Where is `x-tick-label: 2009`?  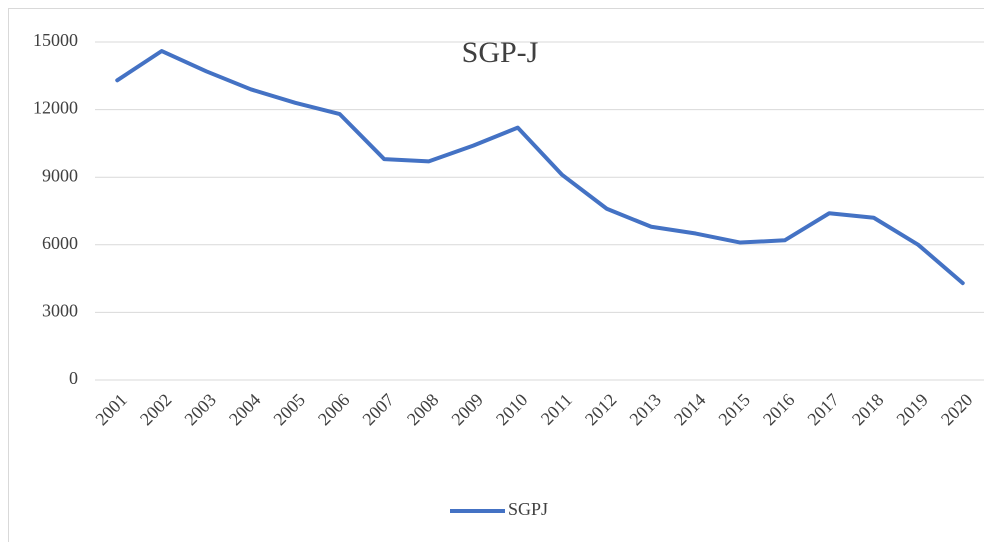
x-tick-label: 2009 is located at coordinates (467, 410).